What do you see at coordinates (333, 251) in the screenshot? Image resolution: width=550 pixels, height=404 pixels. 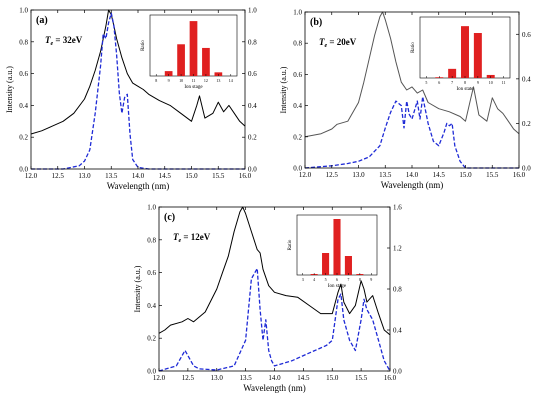 I see `inset-bar-chart: 3 4 5 6 7 8 9 Ion stage Ratio` at bounding box center [333, 251].